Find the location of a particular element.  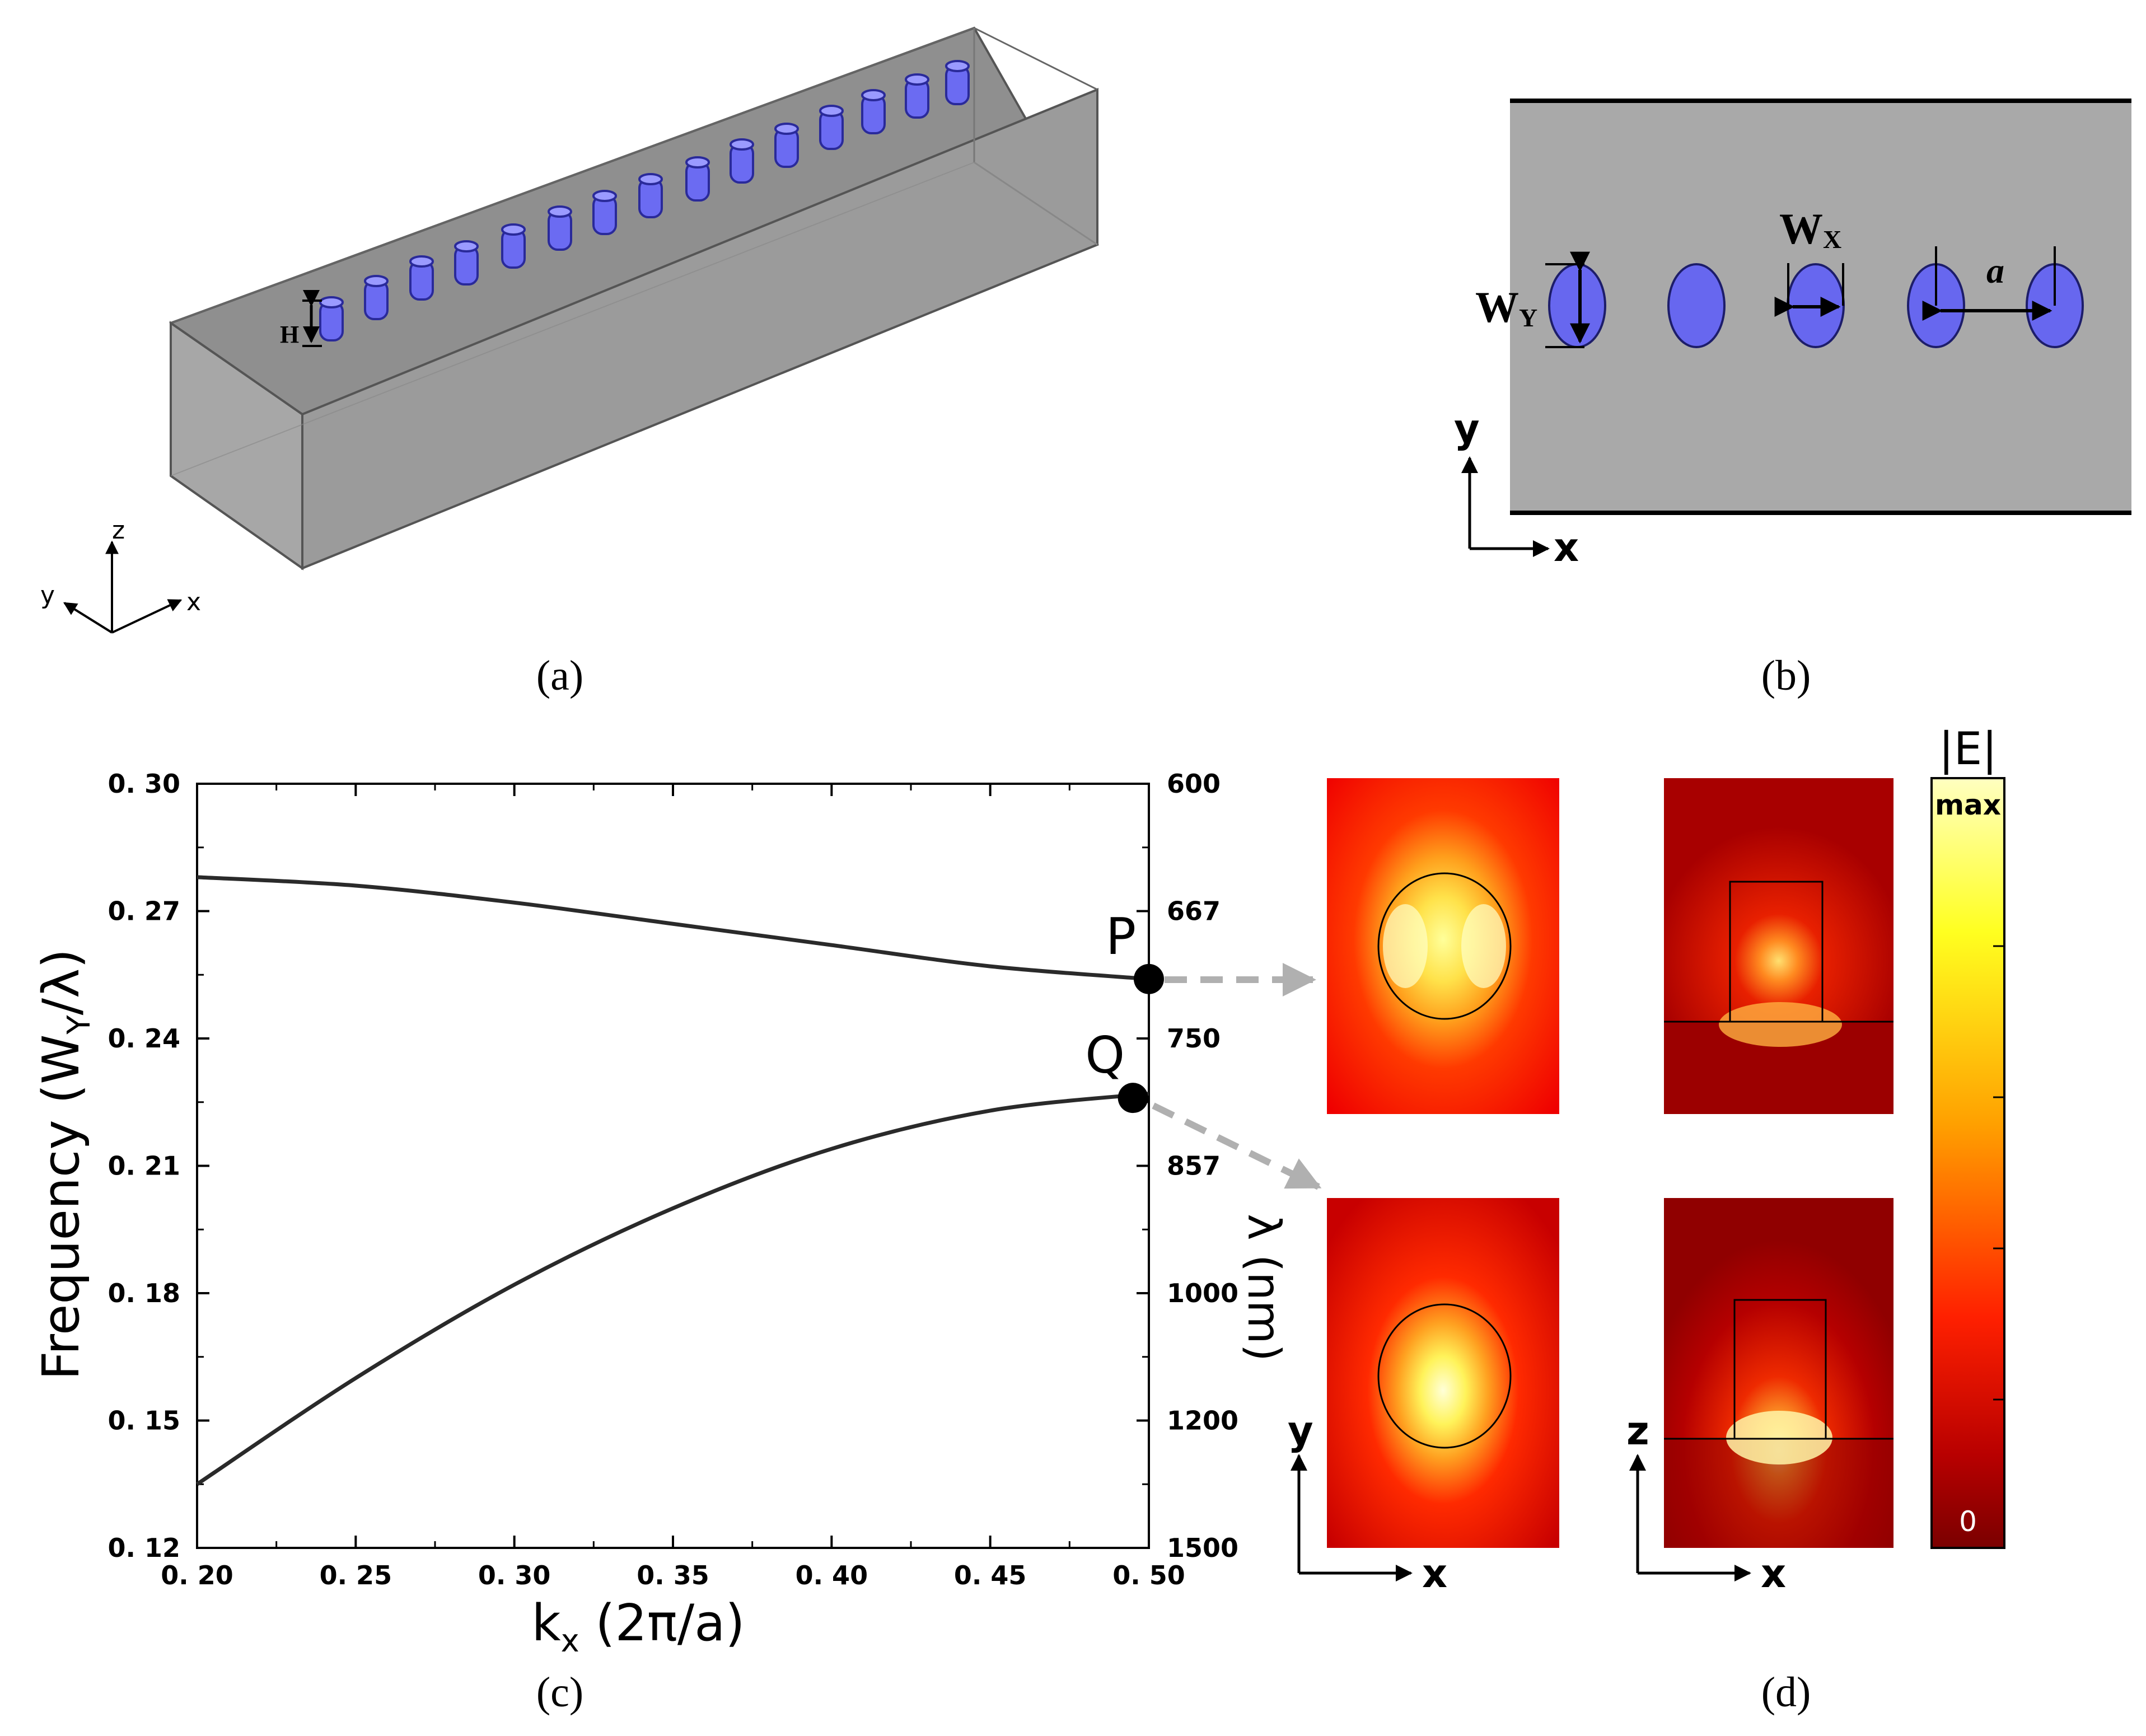

x-tick-label: 0. 30 is located at coordinates (514, 1575).